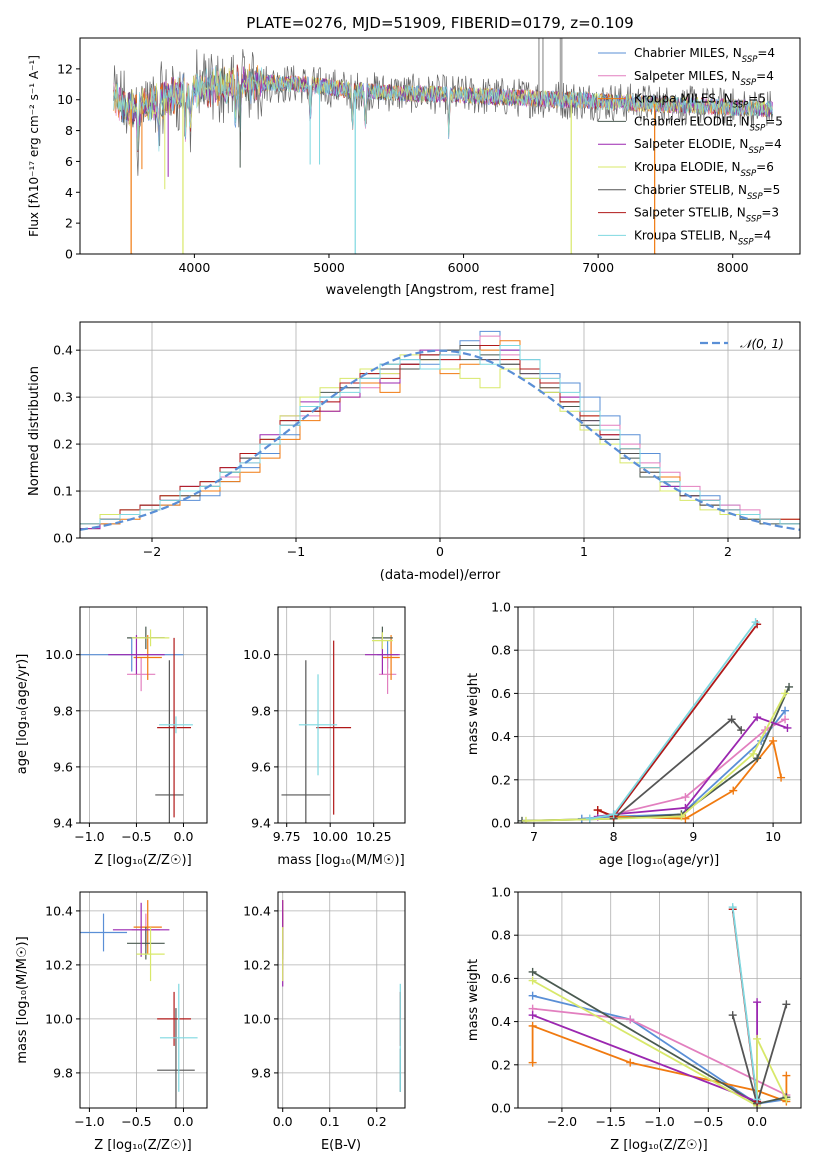 This screenshot has height=1174, width=819. Describe the element at coordinates (69, 161) in the screenshot. I see `y-tick-label: 6` at that location.